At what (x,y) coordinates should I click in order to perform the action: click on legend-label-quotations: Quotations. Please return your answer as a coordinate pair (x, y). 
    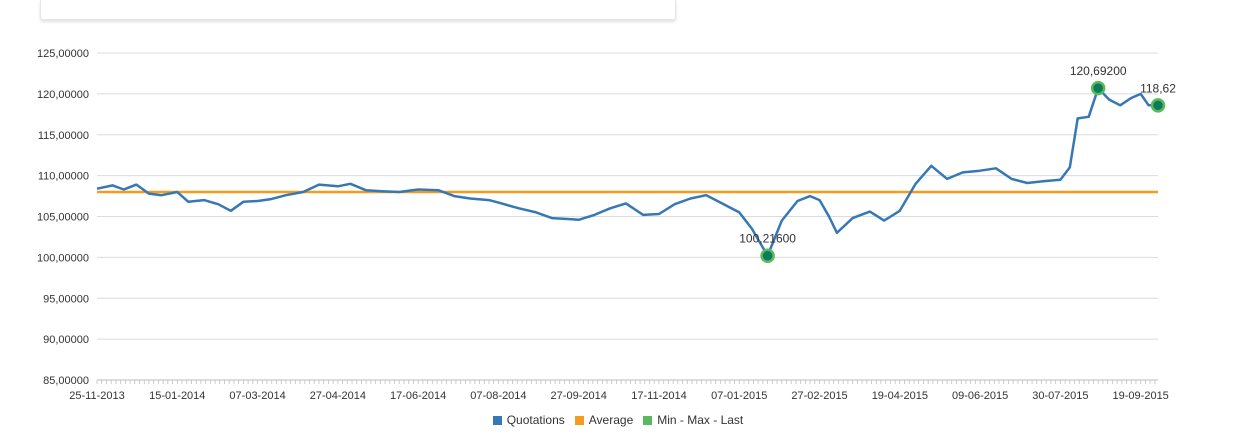
    Looking at the image, I should click on (535, 420).